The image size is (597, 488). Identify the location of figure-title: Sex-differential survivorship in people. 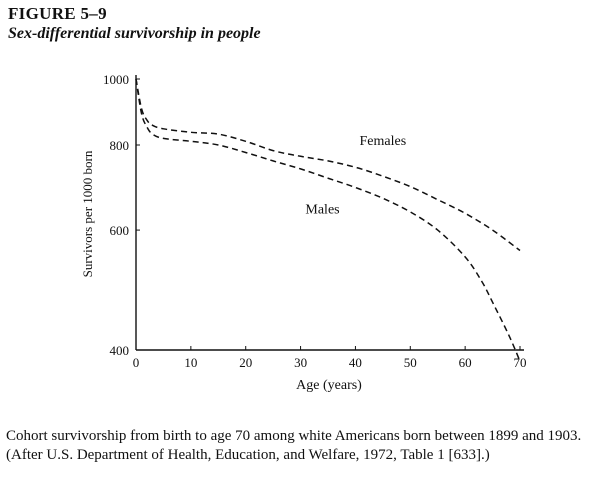
(134, 33).